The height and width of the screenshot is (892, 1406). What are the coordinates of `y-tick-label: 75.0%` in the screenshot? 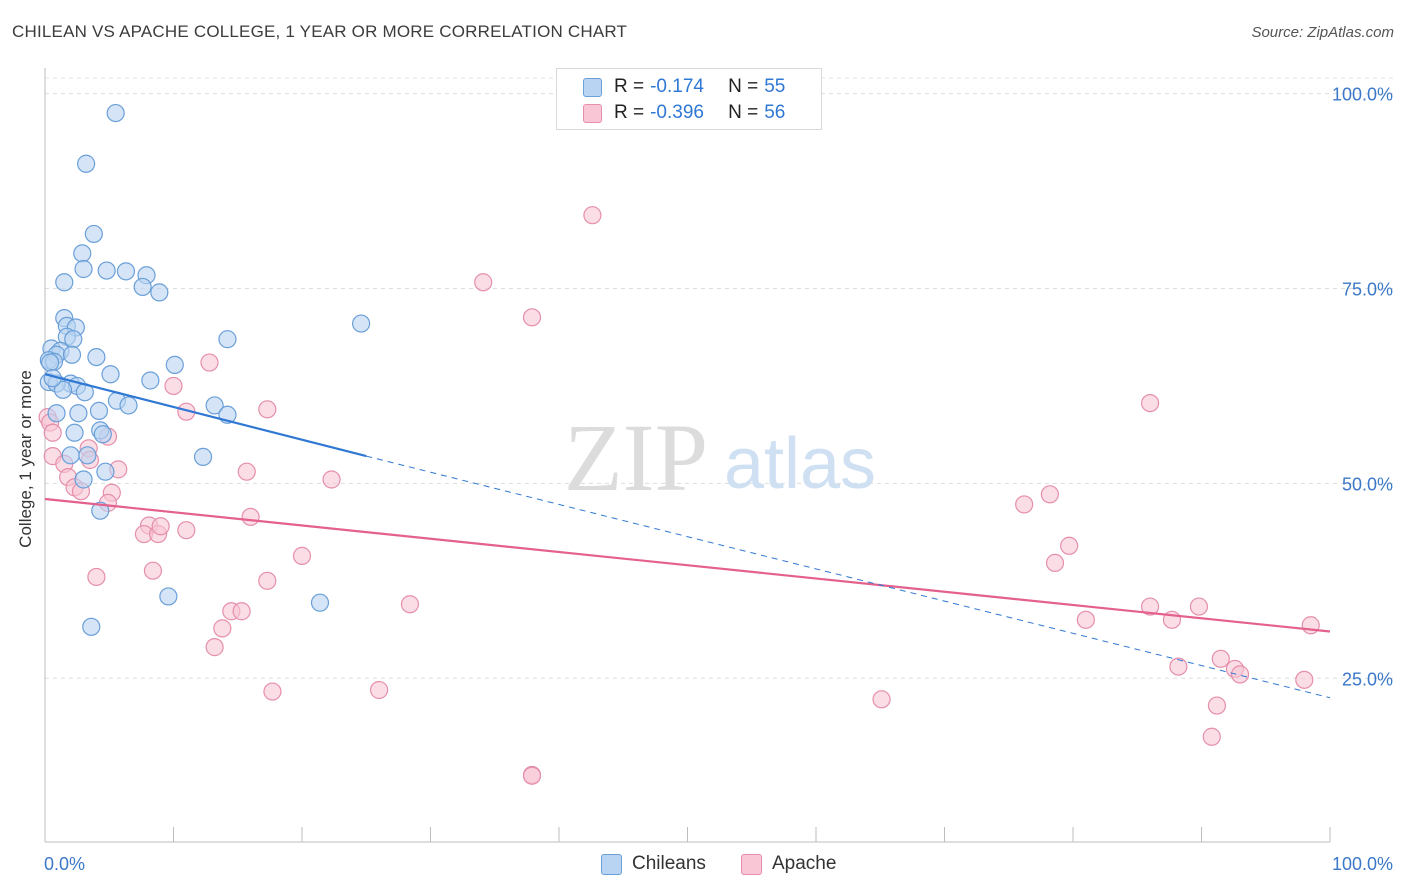 It's located at (1367, 289).